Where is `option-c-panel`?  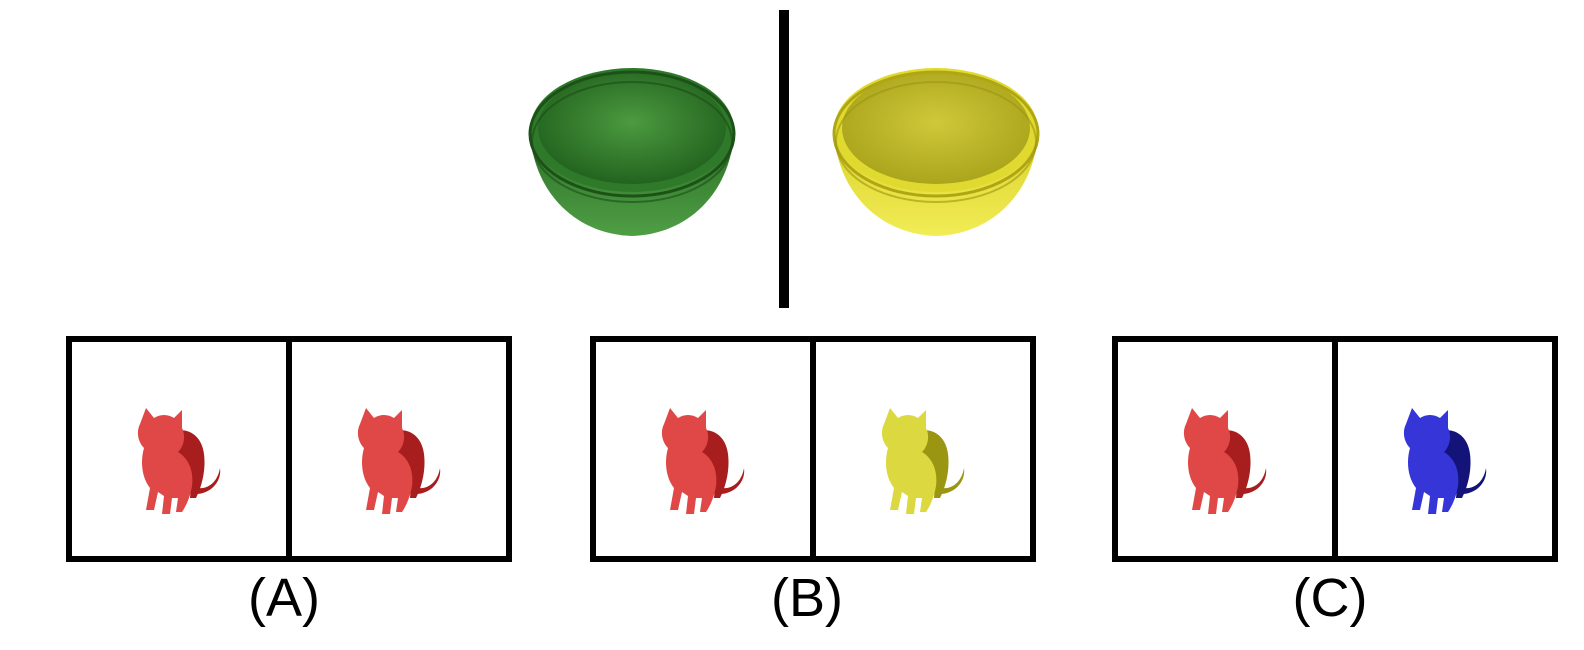 option-c-panel is located at coordinates (1335, 449).